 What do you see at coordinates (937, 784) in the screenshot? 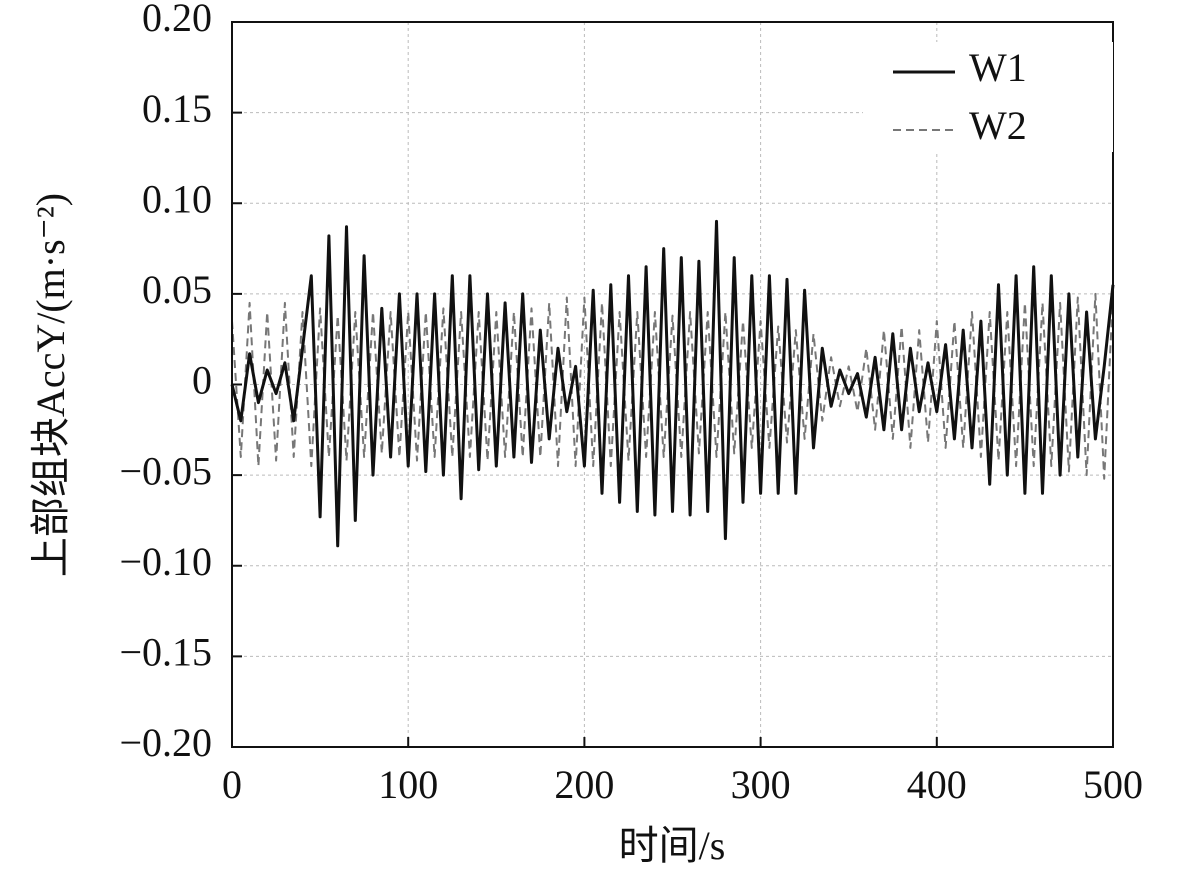
I see `x-tick-label: 400` at bounding box center [937, 784].